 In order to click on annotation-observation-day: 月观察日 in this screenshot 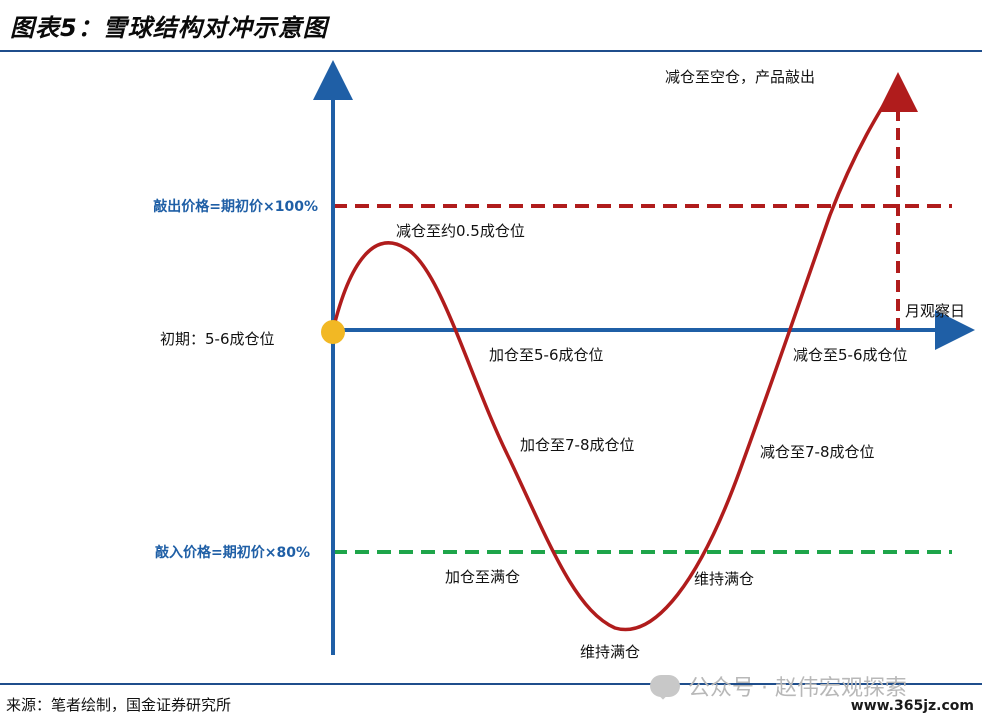, I will do `click(935, 311)`.